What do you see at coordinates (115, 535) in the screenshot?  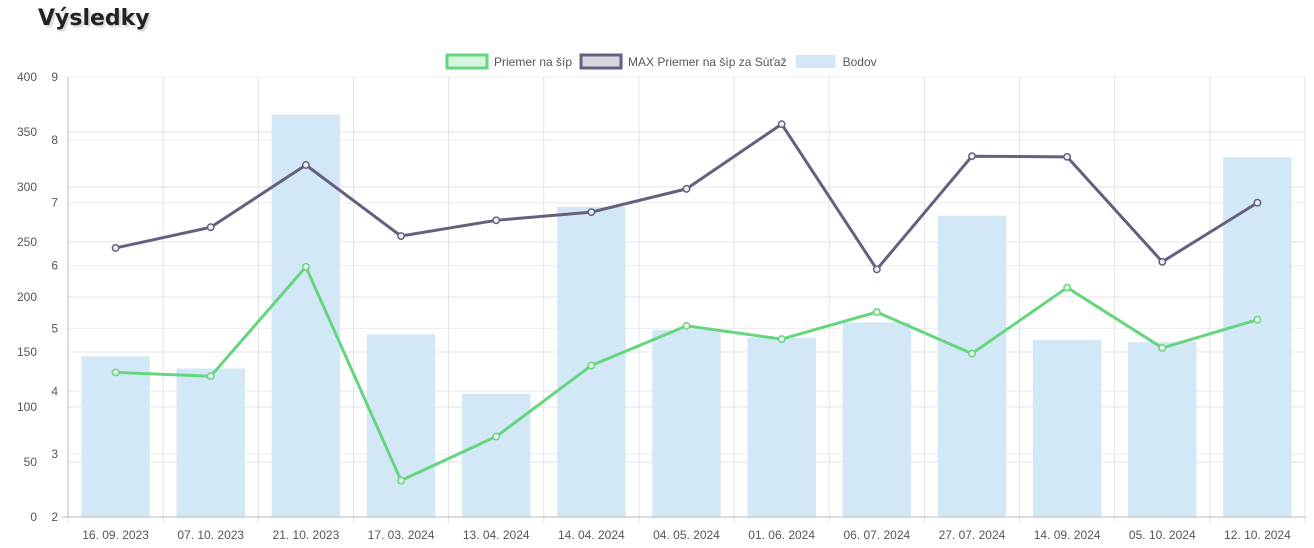 I see `x-tick-label: 16. 09. 2023` at bounding box center [115, 535].